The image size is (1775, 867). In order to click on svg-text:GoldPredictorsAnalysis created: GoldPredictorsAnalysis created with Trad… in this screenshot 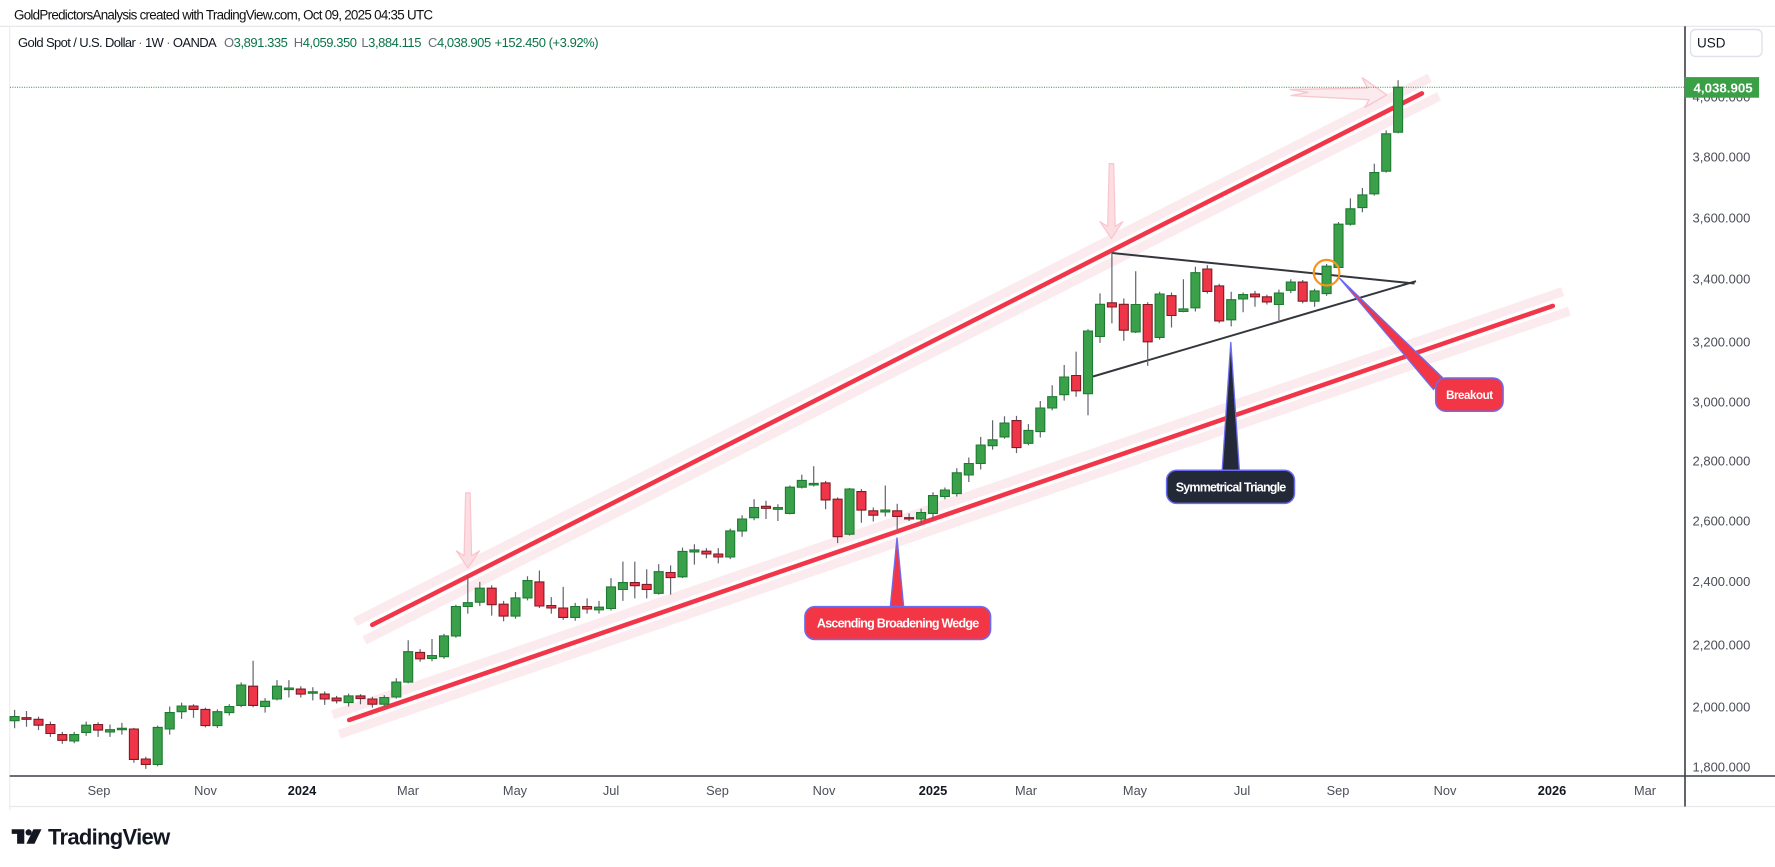, I will do `click(223, 15)`.